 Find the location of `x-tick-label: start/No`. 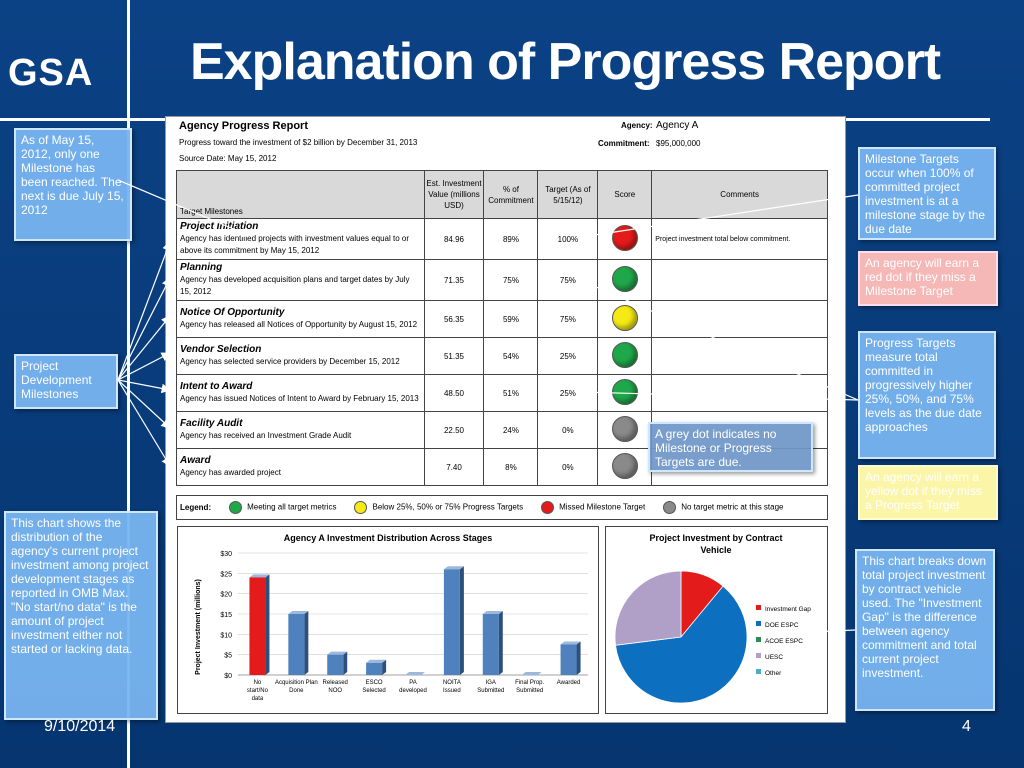

x-tick-label: start/No is located at coordinates (258, 691).